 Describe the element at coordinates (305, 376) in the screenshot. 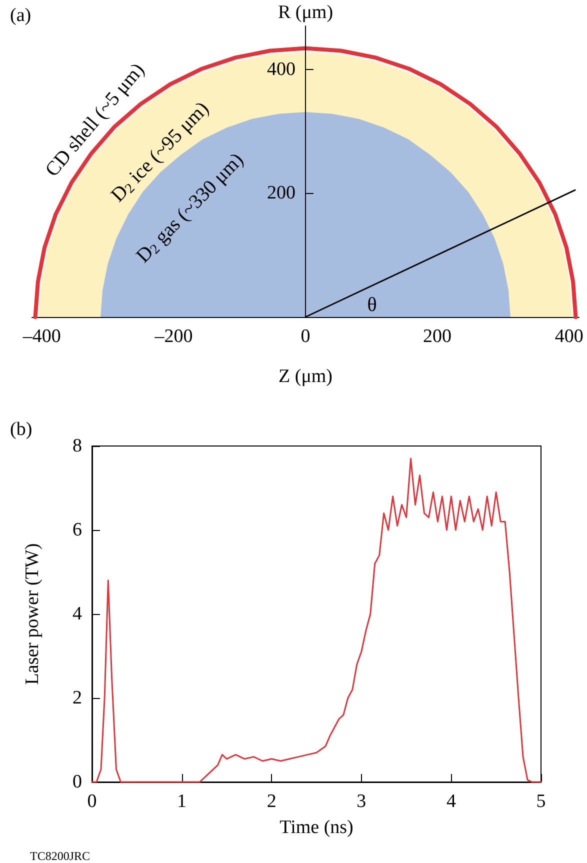

I see `x-axis-title: Z (μm)` at that location.